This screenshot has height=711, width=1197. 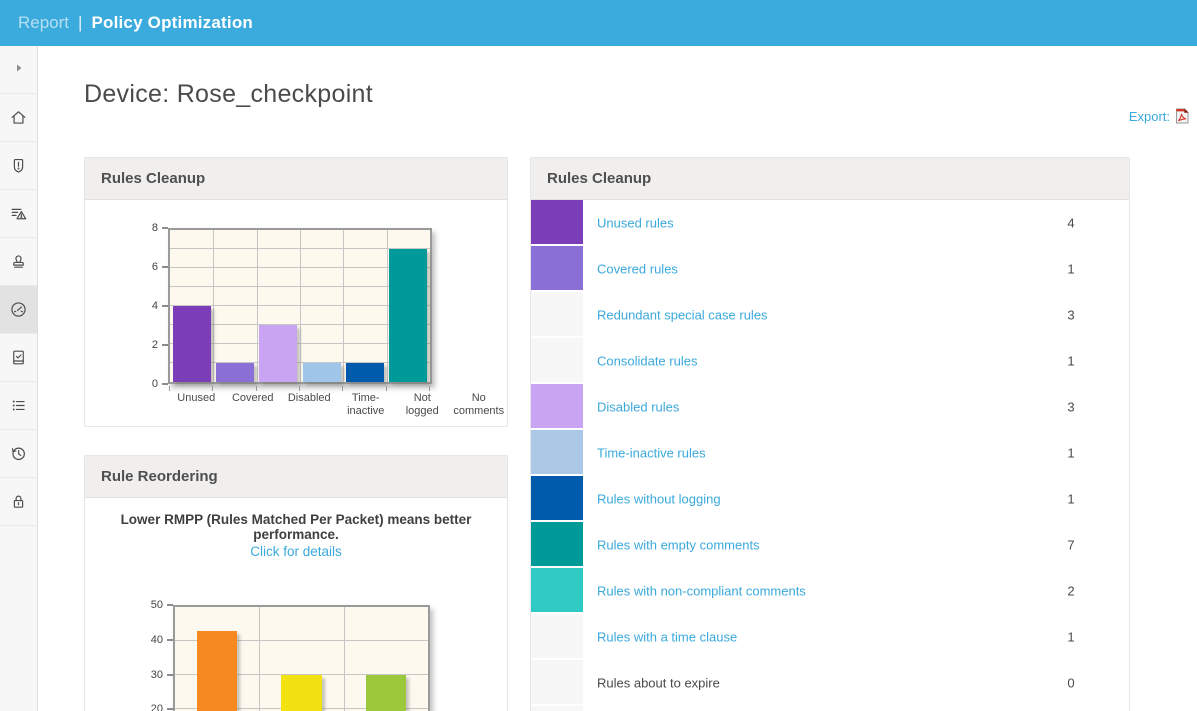 I want to click on sidebar-item-expand-toggle, so click(x=18, y=70).